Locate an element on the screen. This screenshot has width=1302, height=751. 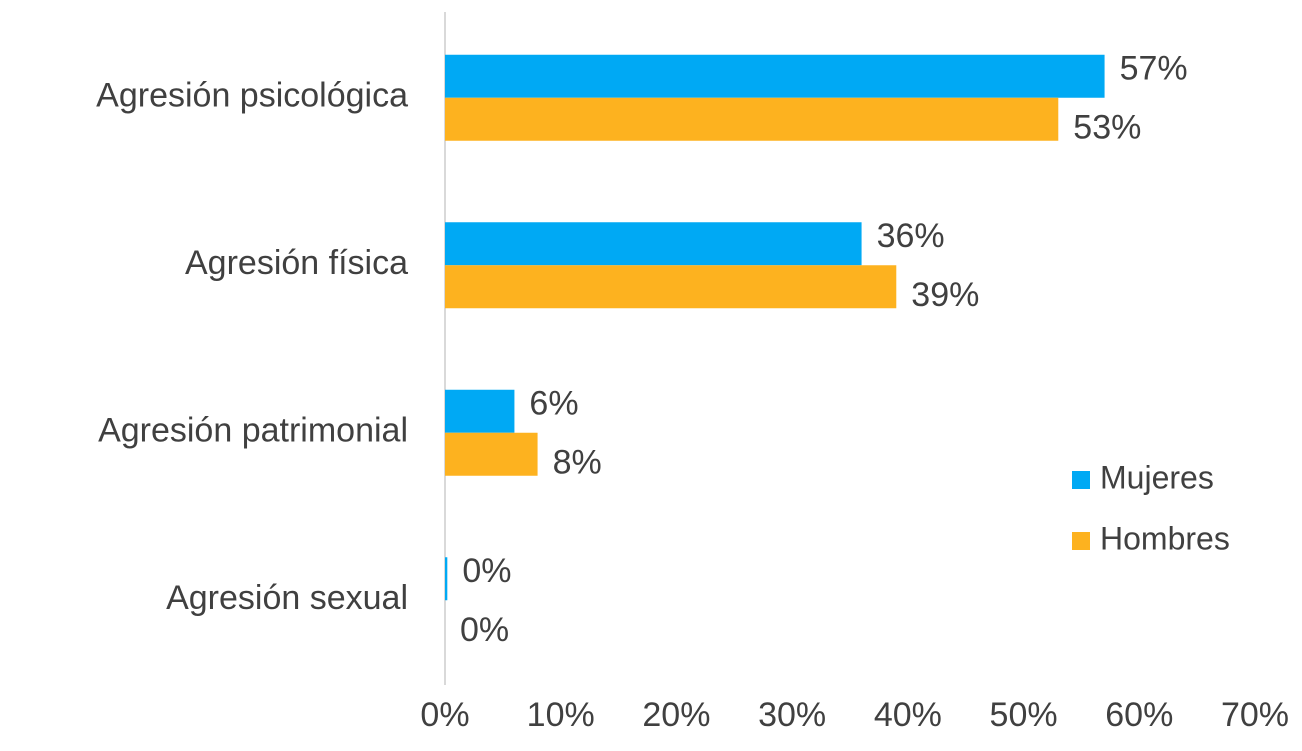
y-tick-label: Agresión sexual is located at coordinates (287, 598).